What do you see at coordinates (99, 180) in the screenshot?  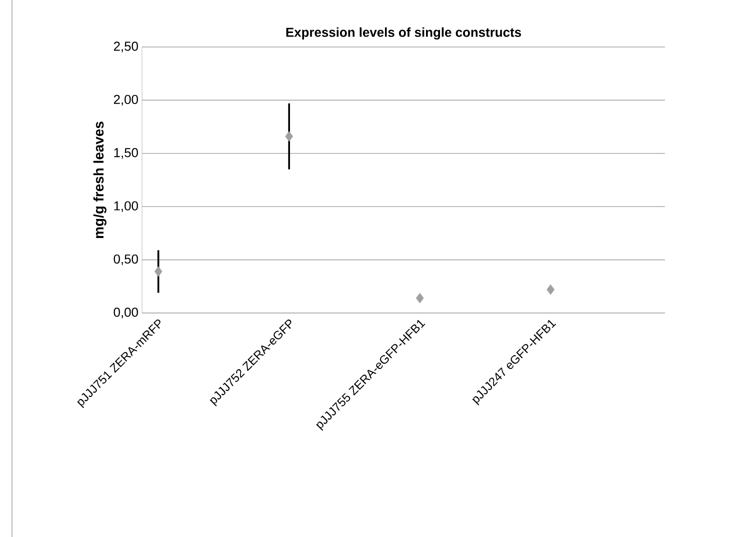 I see `y-axis-title: mg/g fresh leaves` at bounding box center [99, 180].